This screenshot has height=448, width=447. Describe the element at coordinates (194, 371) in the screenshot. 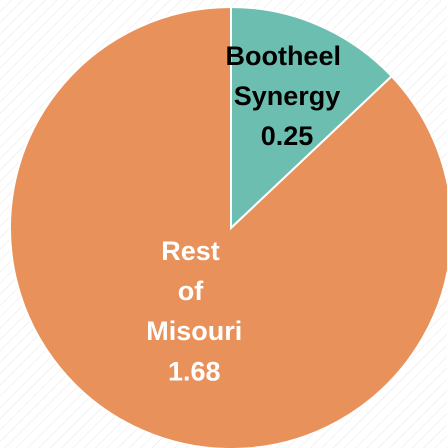

I see `slice-value-label: 1.68` at that location.